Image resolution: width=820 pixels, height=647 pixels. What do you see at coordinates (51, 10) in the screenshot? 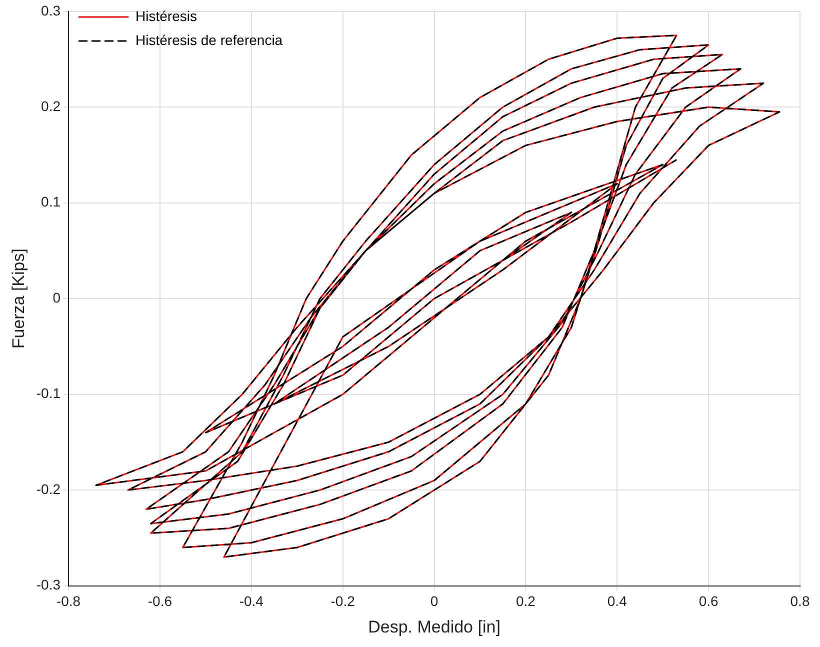
I see `y-tick-label: 0.3` at bounding box center [51, 10].